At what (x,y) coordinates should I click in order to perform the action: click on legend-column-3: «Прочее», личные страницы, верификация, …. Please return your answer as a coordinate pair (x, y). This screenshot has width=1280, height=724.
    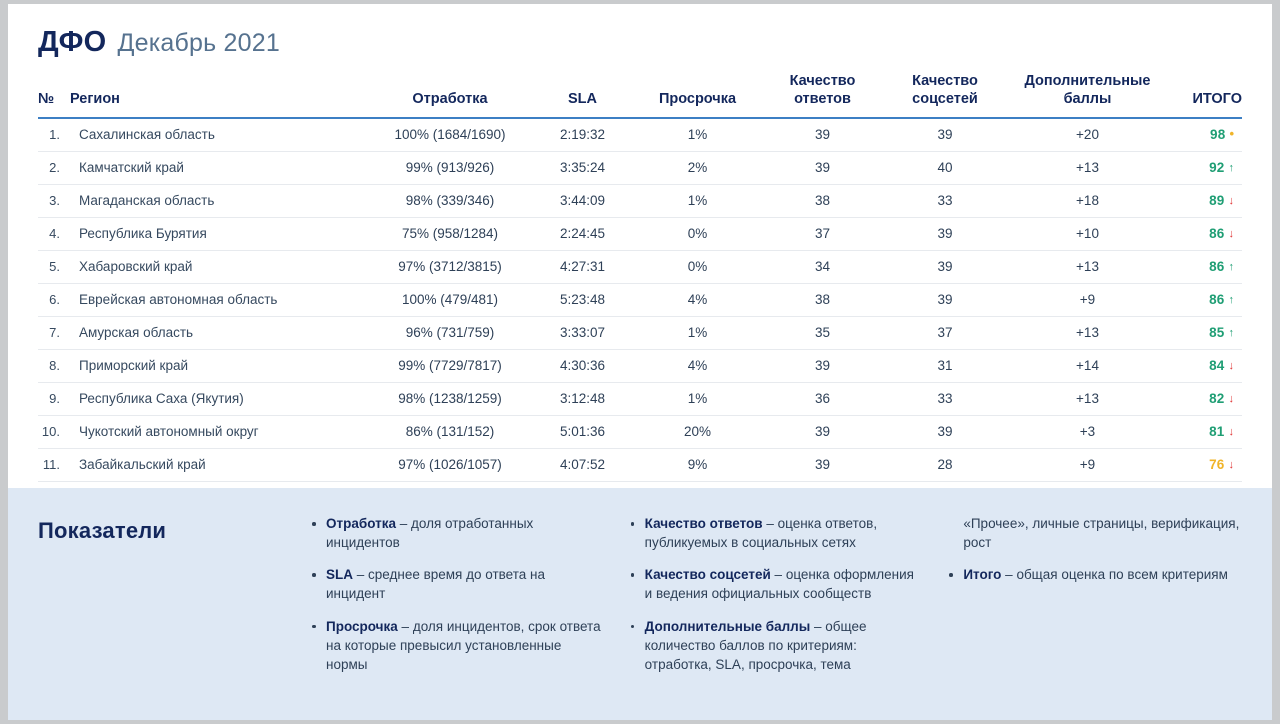
    Looking at the image, I should click on (1093, 617).